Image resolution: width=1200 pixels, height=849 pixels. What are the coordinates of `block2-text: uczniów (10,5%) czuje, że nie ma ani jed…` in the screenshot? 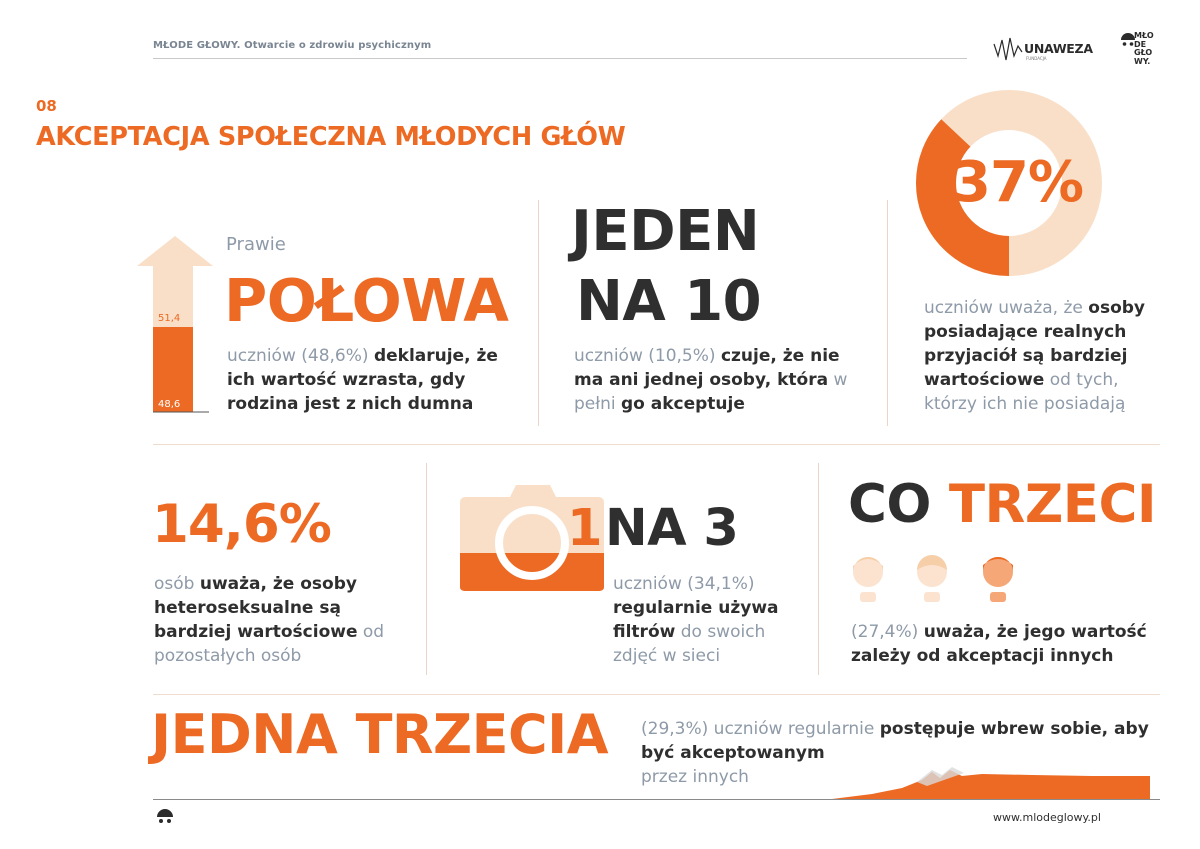 It's located at (724, 380).